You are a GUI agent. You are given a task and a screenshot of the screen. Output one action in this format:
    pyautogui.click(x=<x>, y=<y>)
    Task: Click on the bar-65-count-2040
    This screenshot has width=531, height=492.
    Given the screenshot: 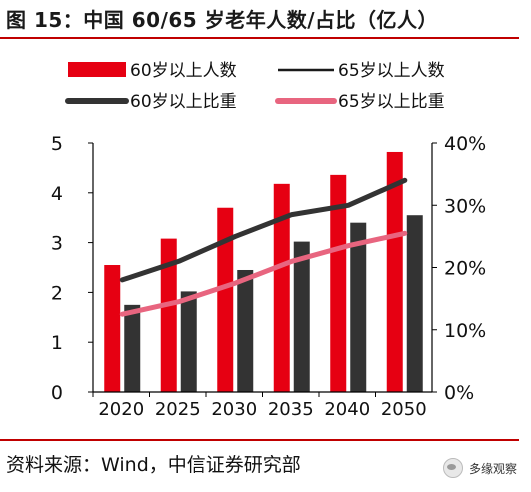 What is the action you would take?
    pyautogui.click(x=358, y=307)
    